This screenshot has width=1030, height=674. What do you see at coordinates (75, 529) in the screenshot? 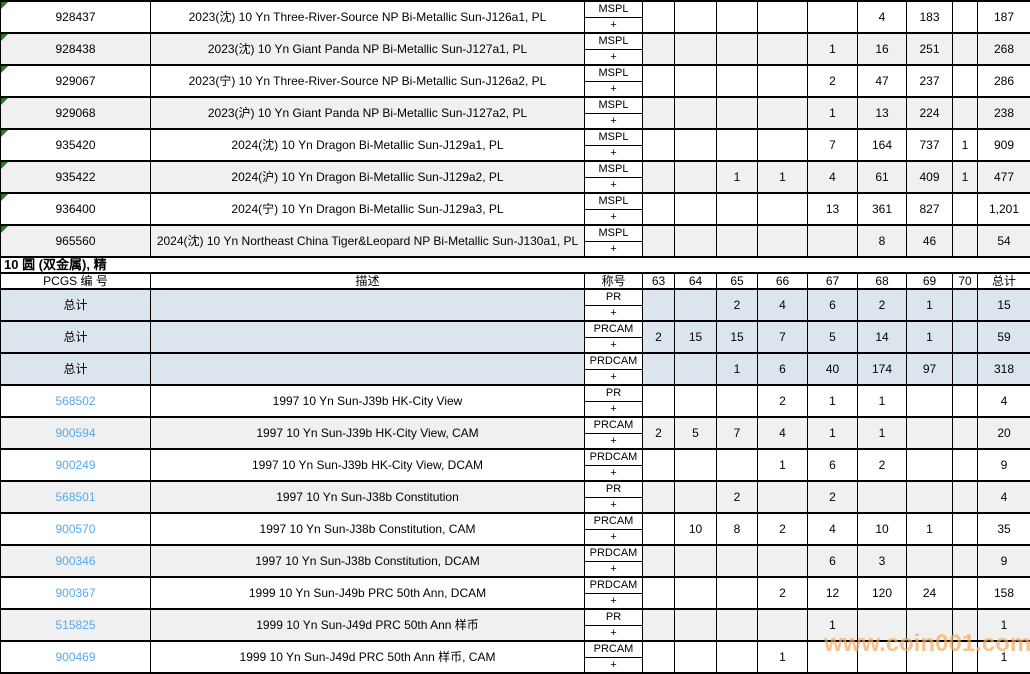
I see `pcgs-link: 900570` at bounding box center [75, 529].